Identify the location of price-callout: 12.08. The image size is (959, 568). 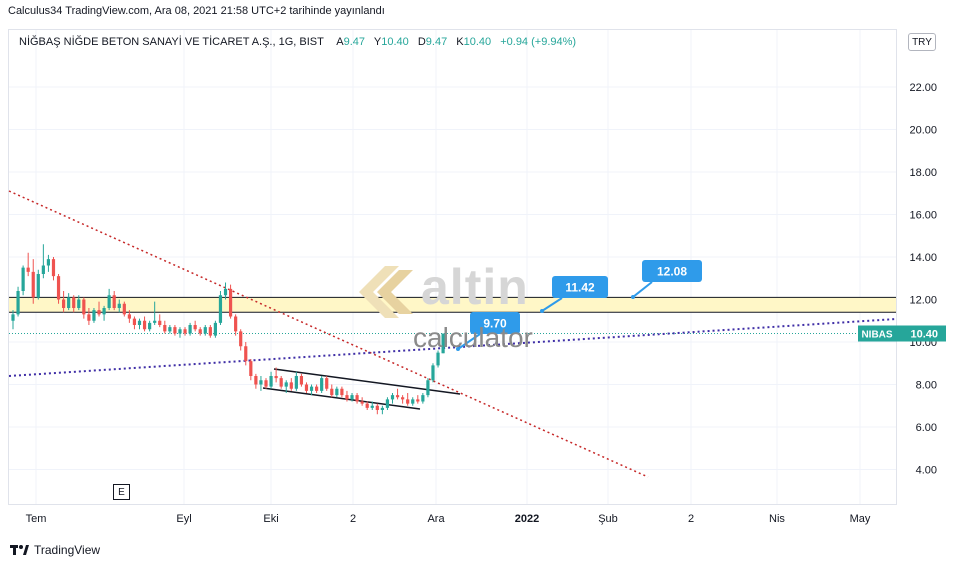
(666, 279).